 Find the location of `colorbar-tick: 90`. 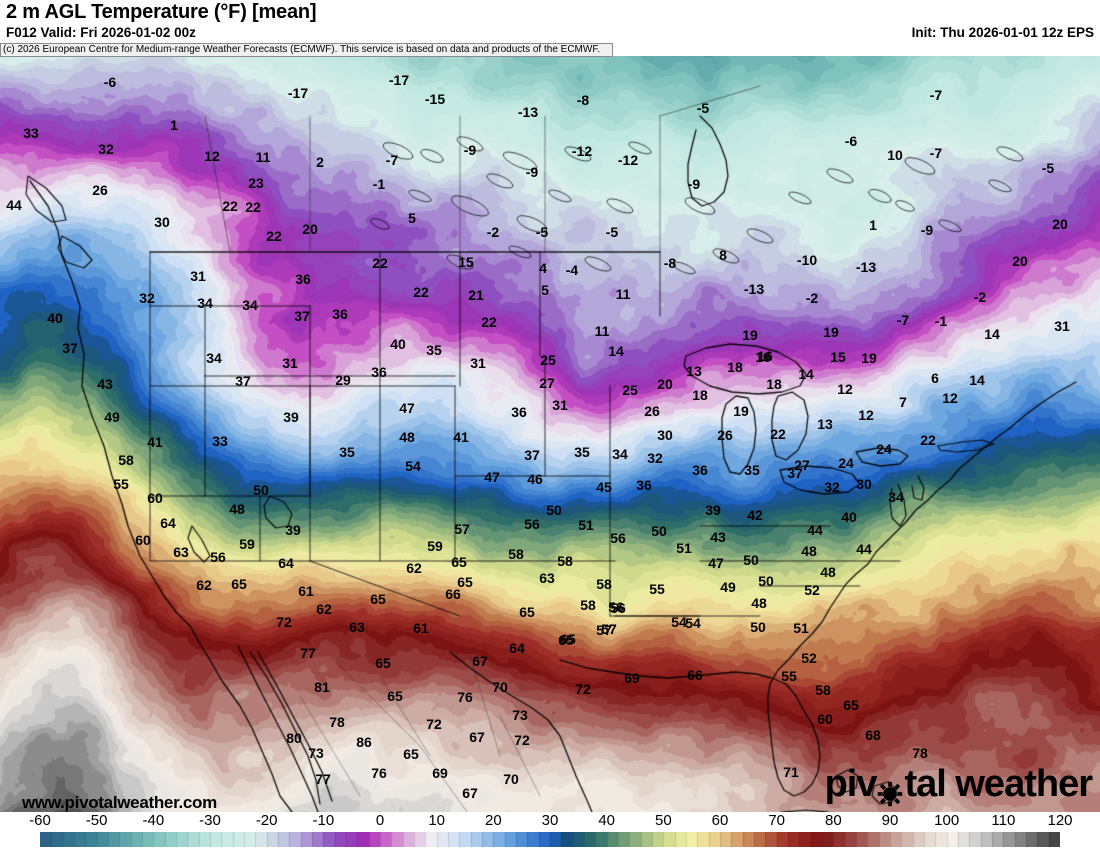

colorbar-tick: 90 is located at coordinates (890, 820).